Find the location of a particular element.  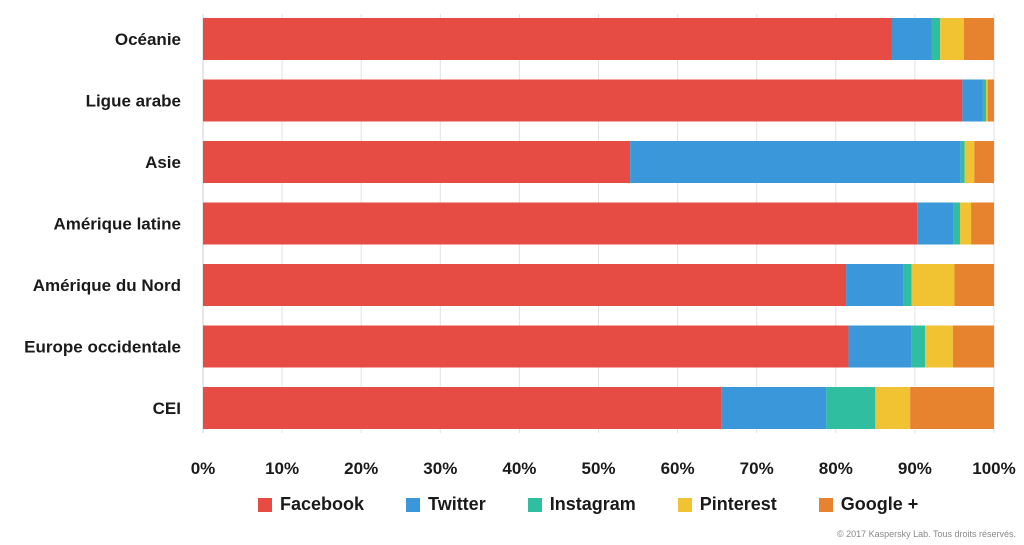

x-tick-label: 0% is located at coordinates (203, 468).